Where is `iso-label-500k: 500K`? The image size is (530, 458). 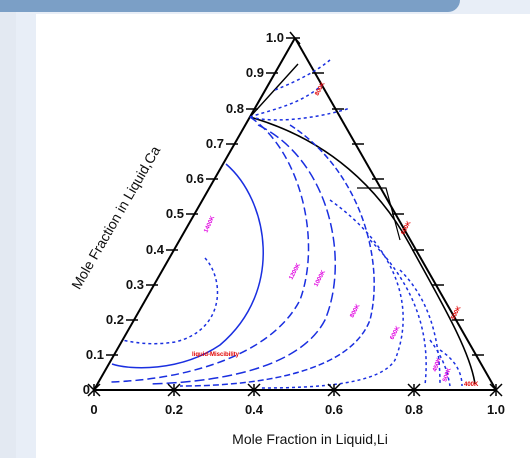
iso-label-500k: 500K is located at coordinates (447, 375).